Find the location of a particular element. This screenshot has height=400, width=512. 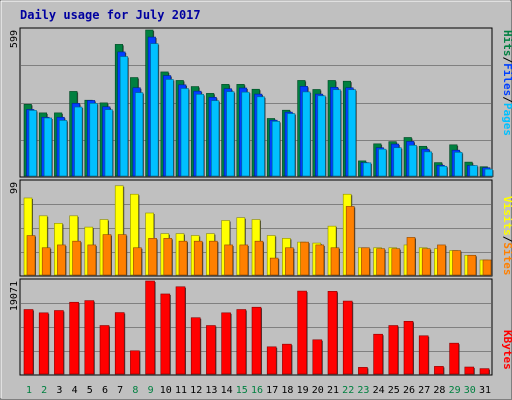

x-tick-label-day-19: 19 is located at coordinates (303, 390).